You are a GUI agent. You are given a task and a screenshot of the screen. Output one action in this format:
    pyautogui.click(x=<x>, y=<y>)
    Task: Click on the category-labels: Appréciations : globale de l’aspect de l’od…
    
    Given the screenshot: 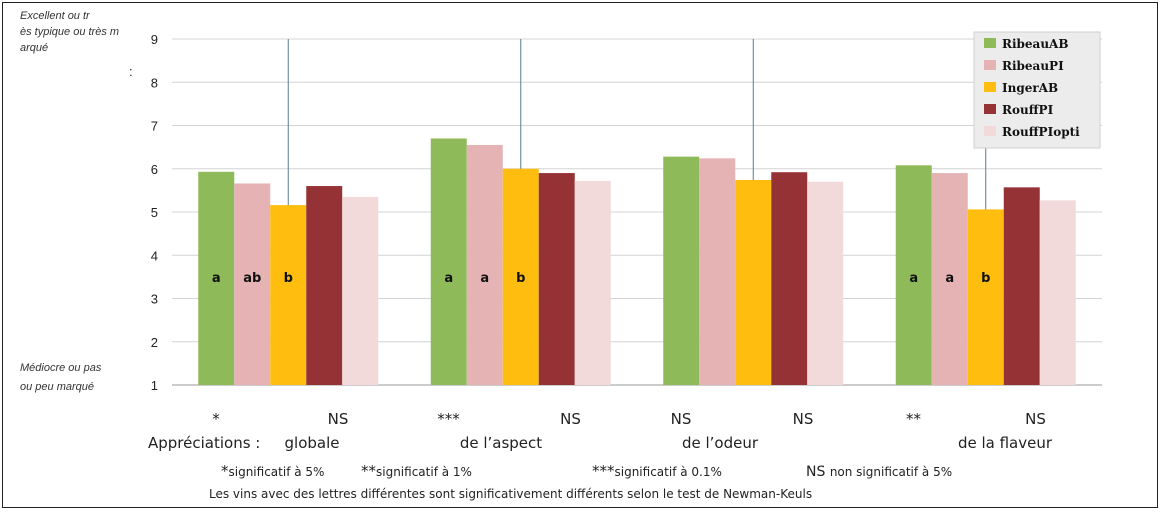 What is the action you would take?
    pyautogui.click(x=600, y=443)
    